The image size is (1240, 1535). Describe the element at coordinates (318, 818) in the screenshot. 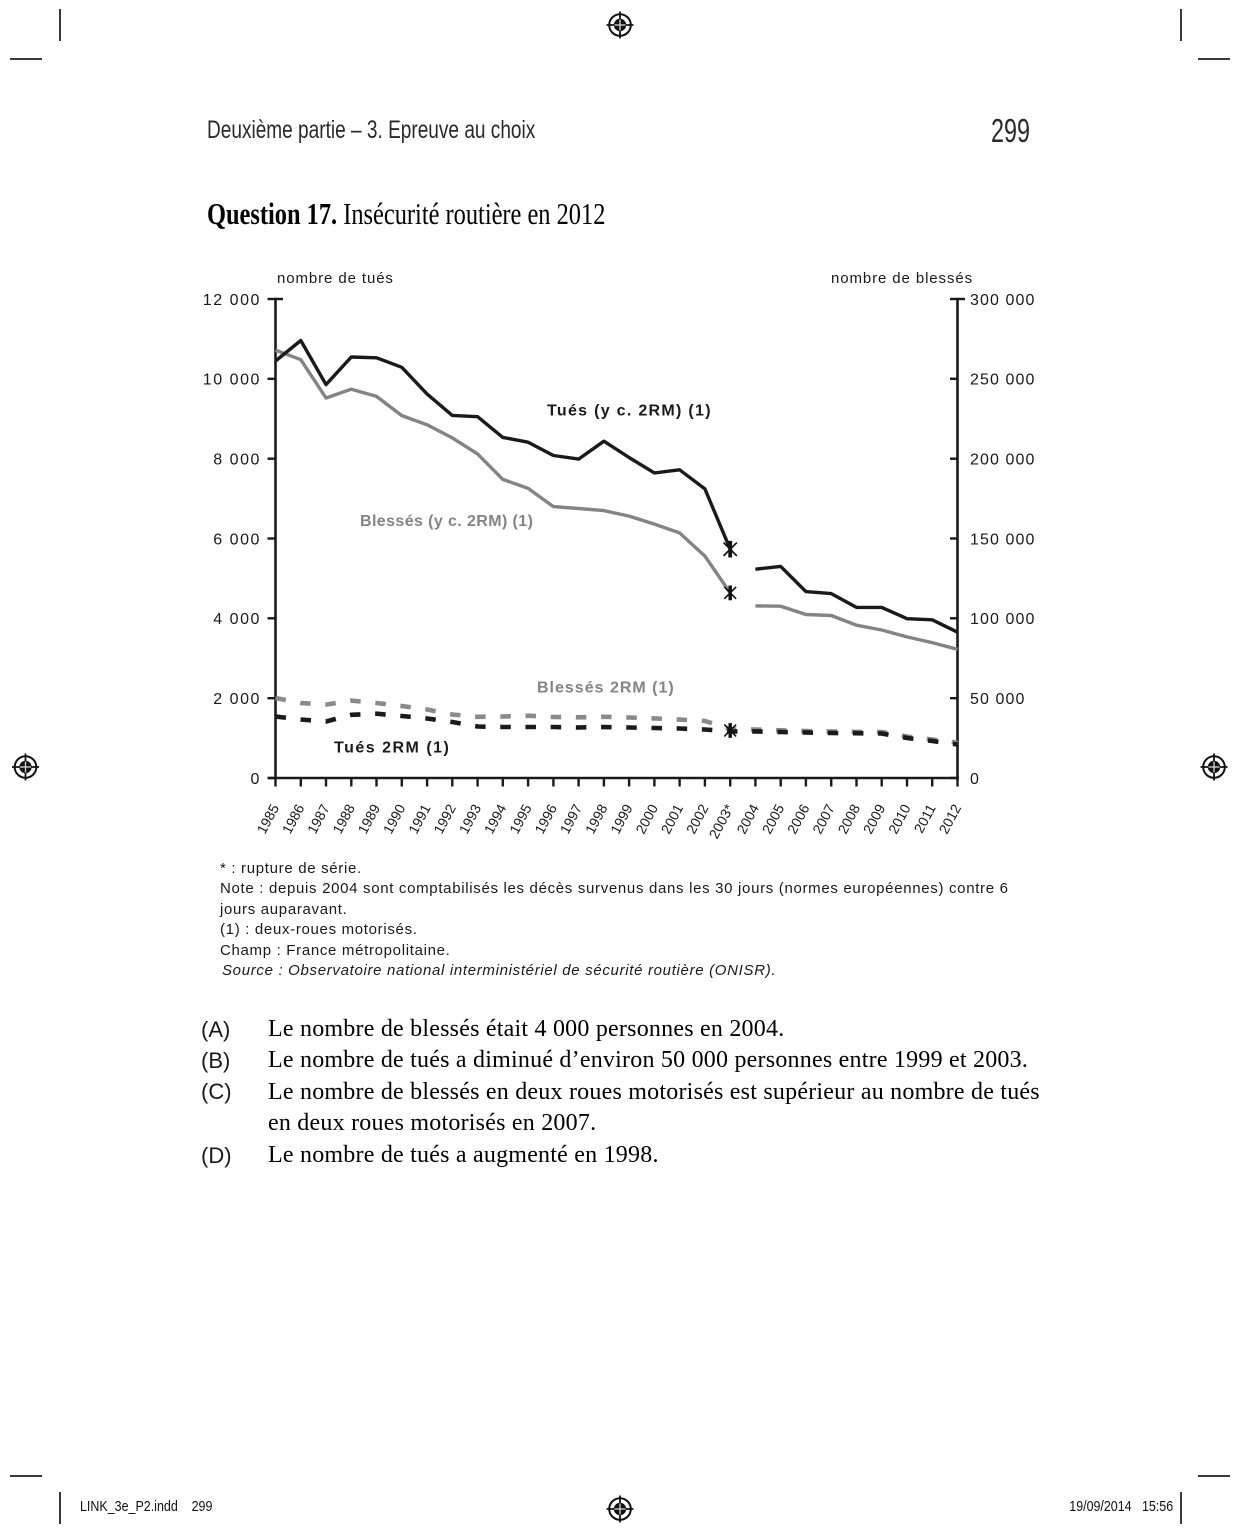

I see `svg-text: 1987` at that location.